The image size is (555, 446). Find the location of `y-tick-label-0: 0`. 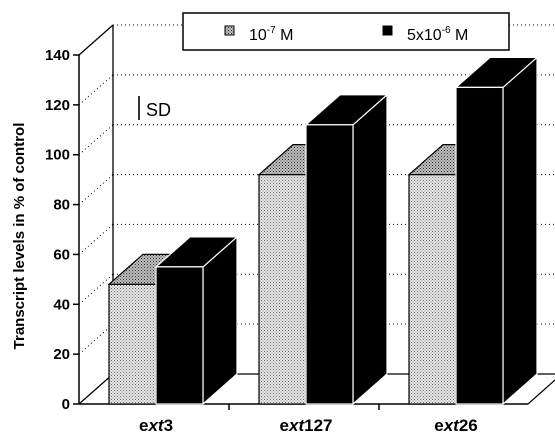

y-tick-label-0: 0 is located at coordinates (66, 404).